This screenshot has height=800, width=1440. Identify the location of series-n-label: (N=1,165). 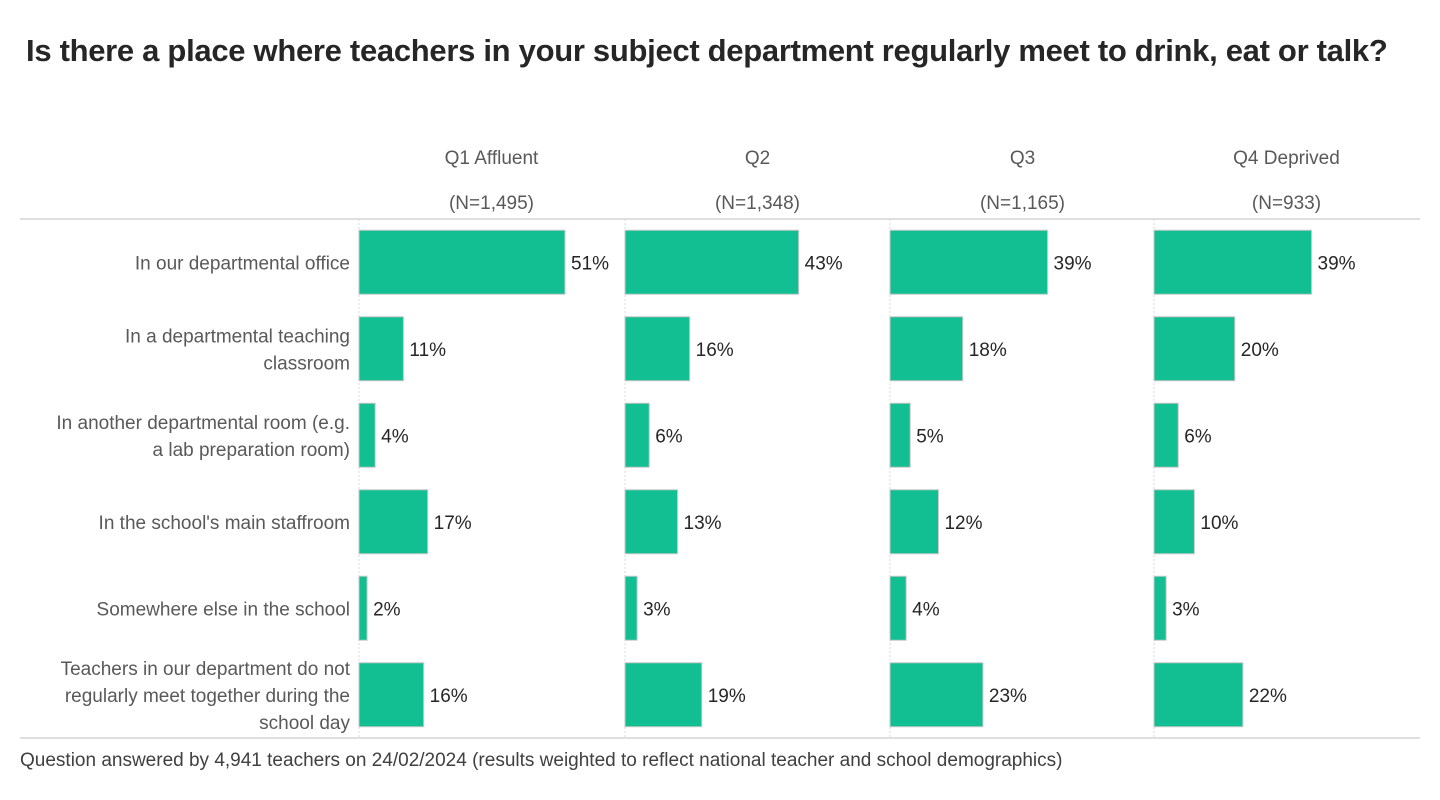
(1022, 203).